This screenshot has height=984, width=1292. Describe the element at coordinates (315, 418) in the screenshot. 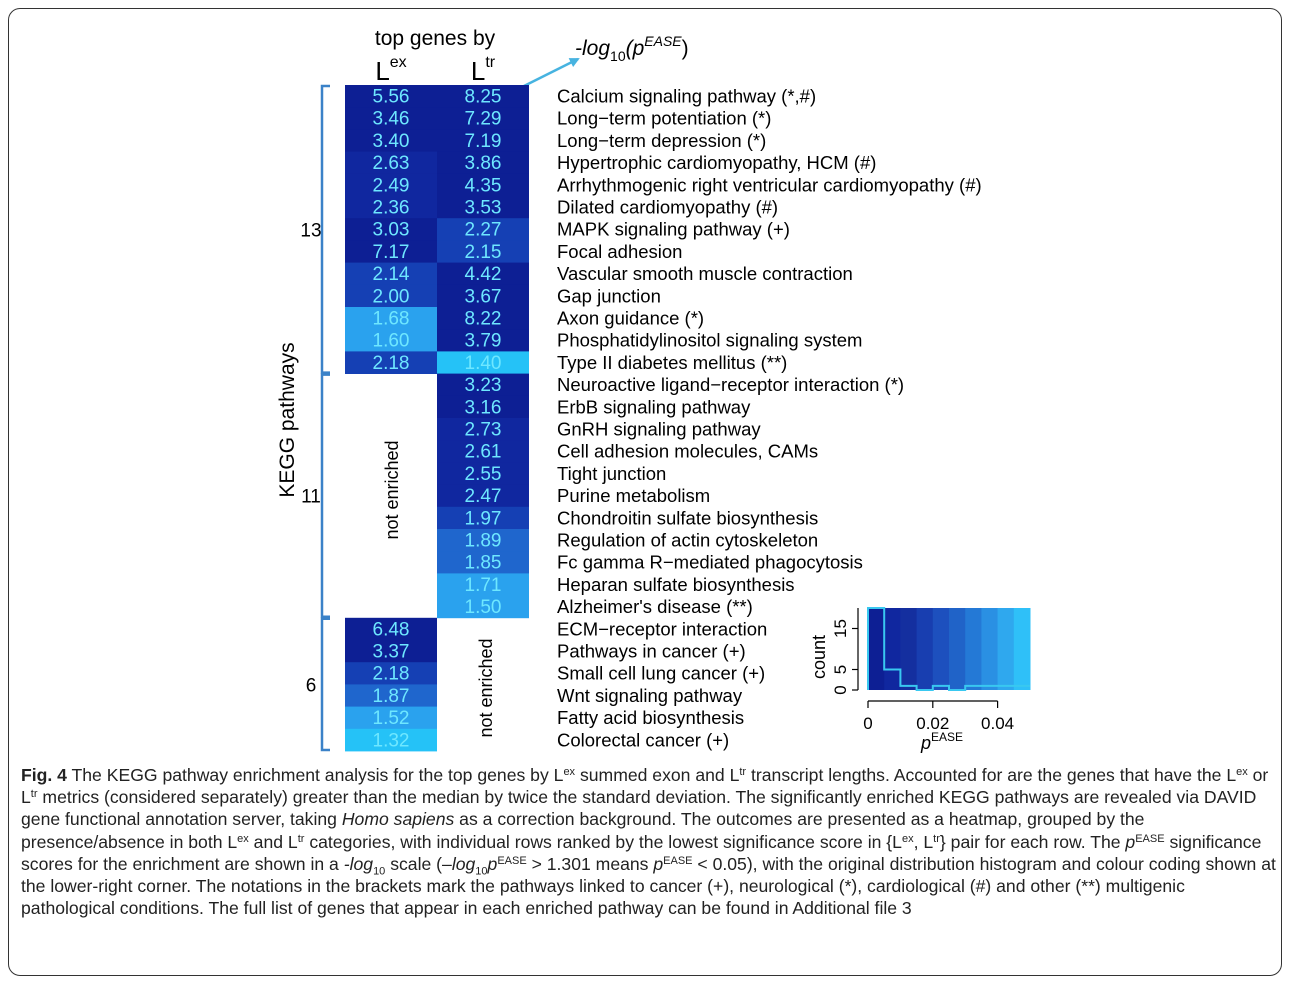

I see `group-brackets: 13 11 6` at that location.